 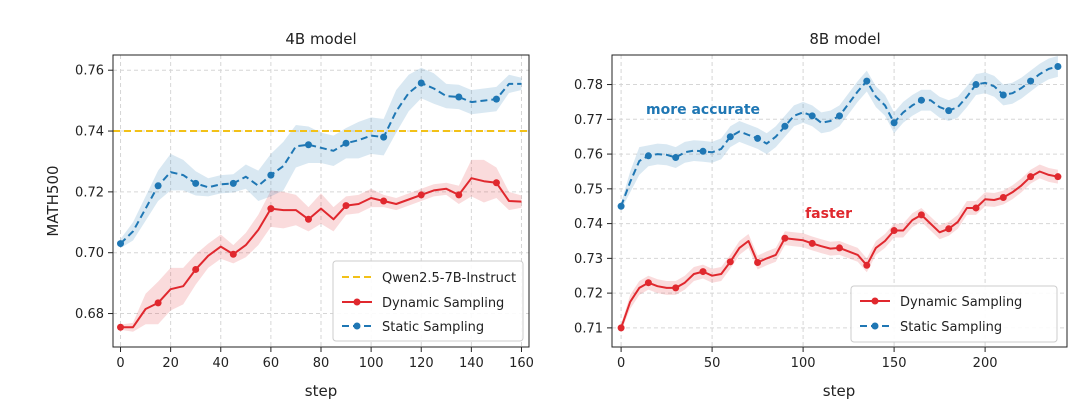 What do you see at coordinates (828, 214) in the screenshot?
I see `annotation-label: faster` at bounding box center [828, 214].